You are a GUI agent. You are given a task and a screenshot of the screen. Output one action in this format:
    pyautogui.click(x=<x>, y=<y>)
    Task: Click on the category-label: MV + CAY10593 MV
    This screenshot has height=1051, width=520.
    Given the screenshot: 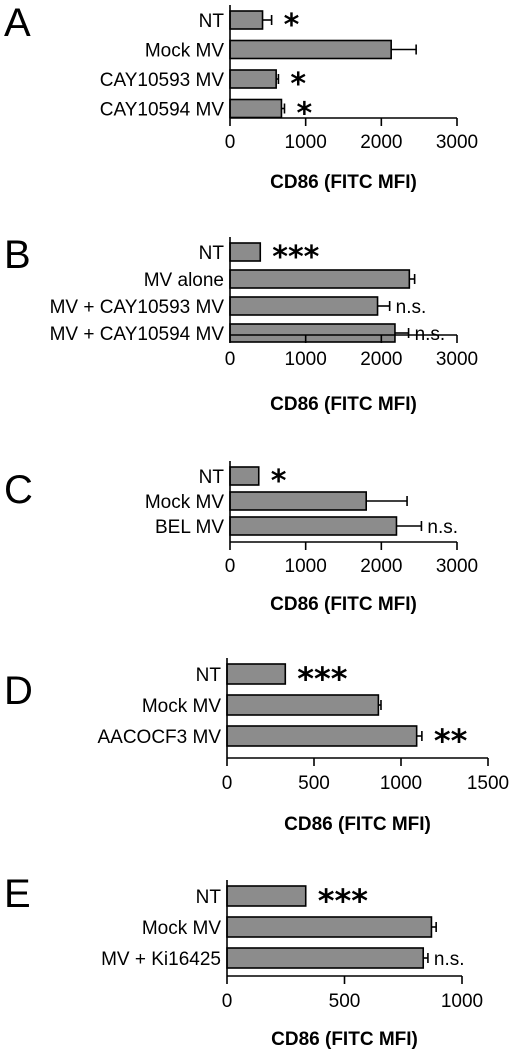 What is the action you would take?
    pyautogui.click(x=137, y=307)
    